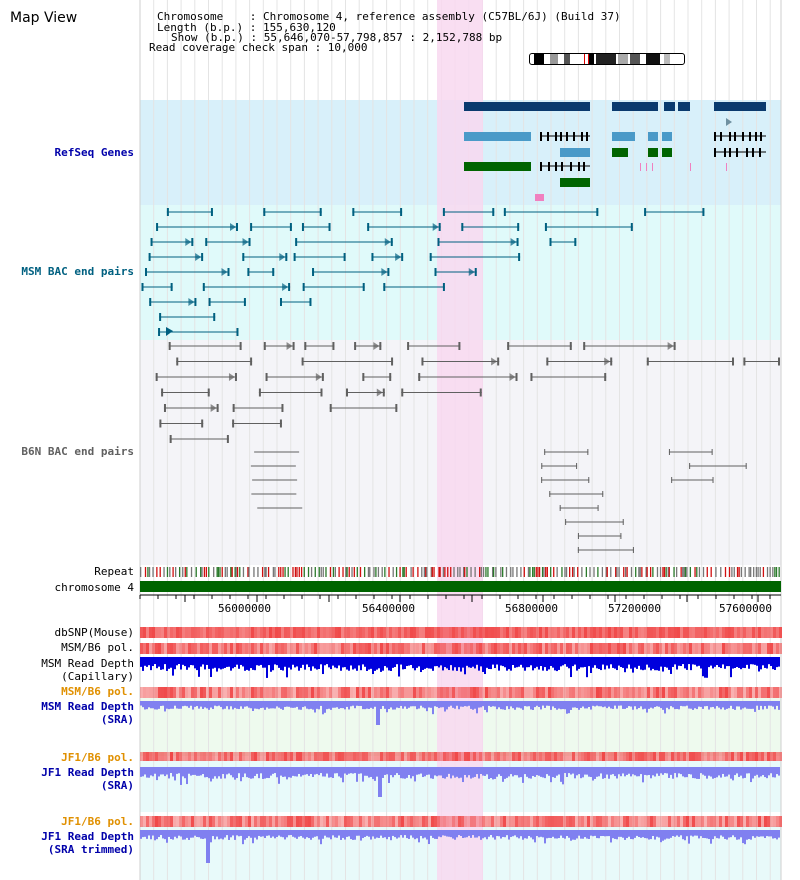 Image resolution: width=800 pixels, height=880 pixels. I want to click on refseq-gene-arrow, so click(717, 106).